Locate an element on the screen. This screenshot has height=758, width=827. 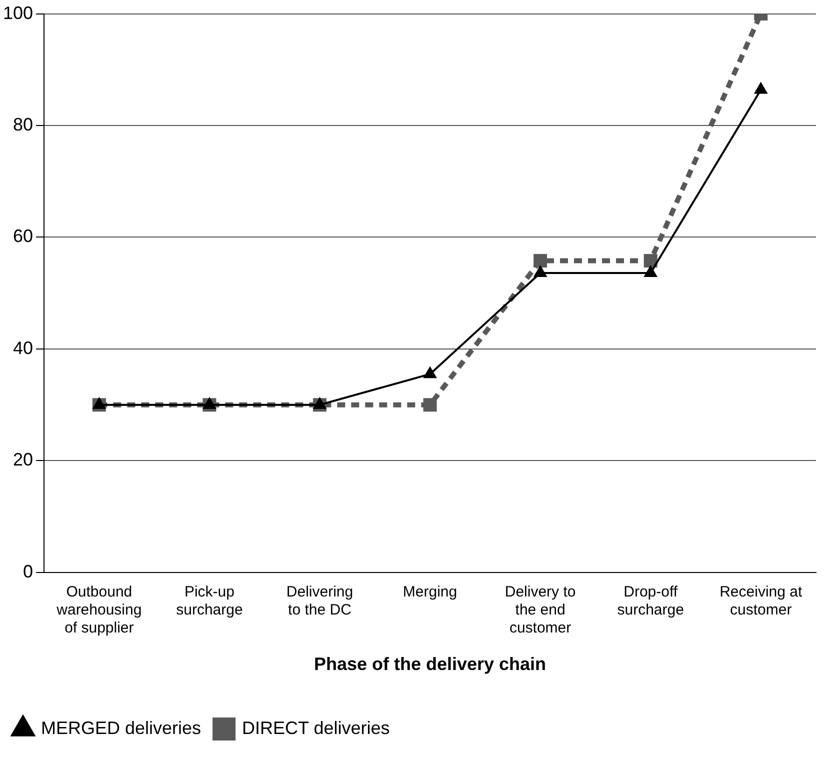
x-tick-label: Delivery to the end customer is located at coordinates (540, 610).